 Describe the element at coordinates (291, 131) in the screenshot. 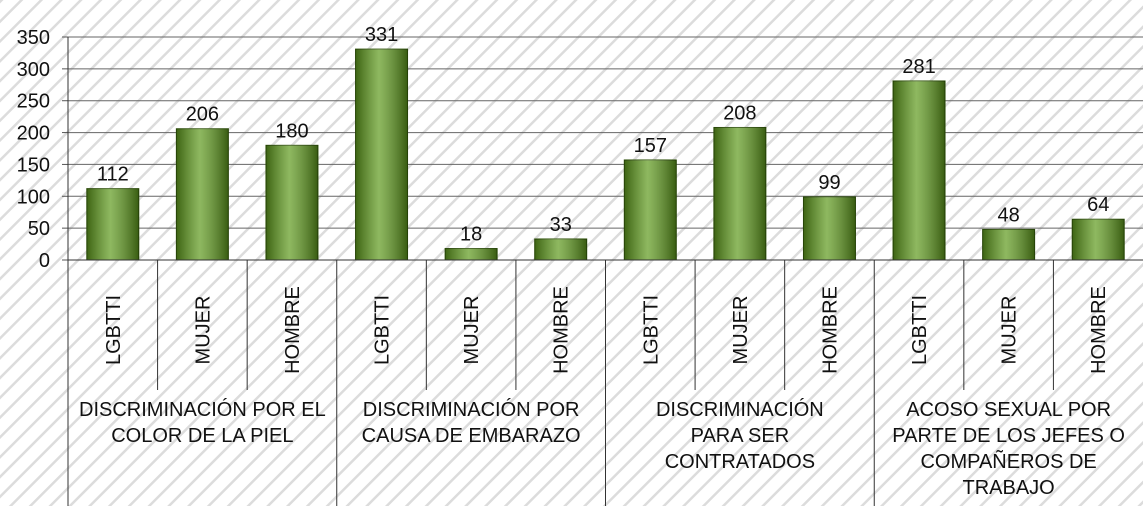

I see `value-label: 180` at that location.